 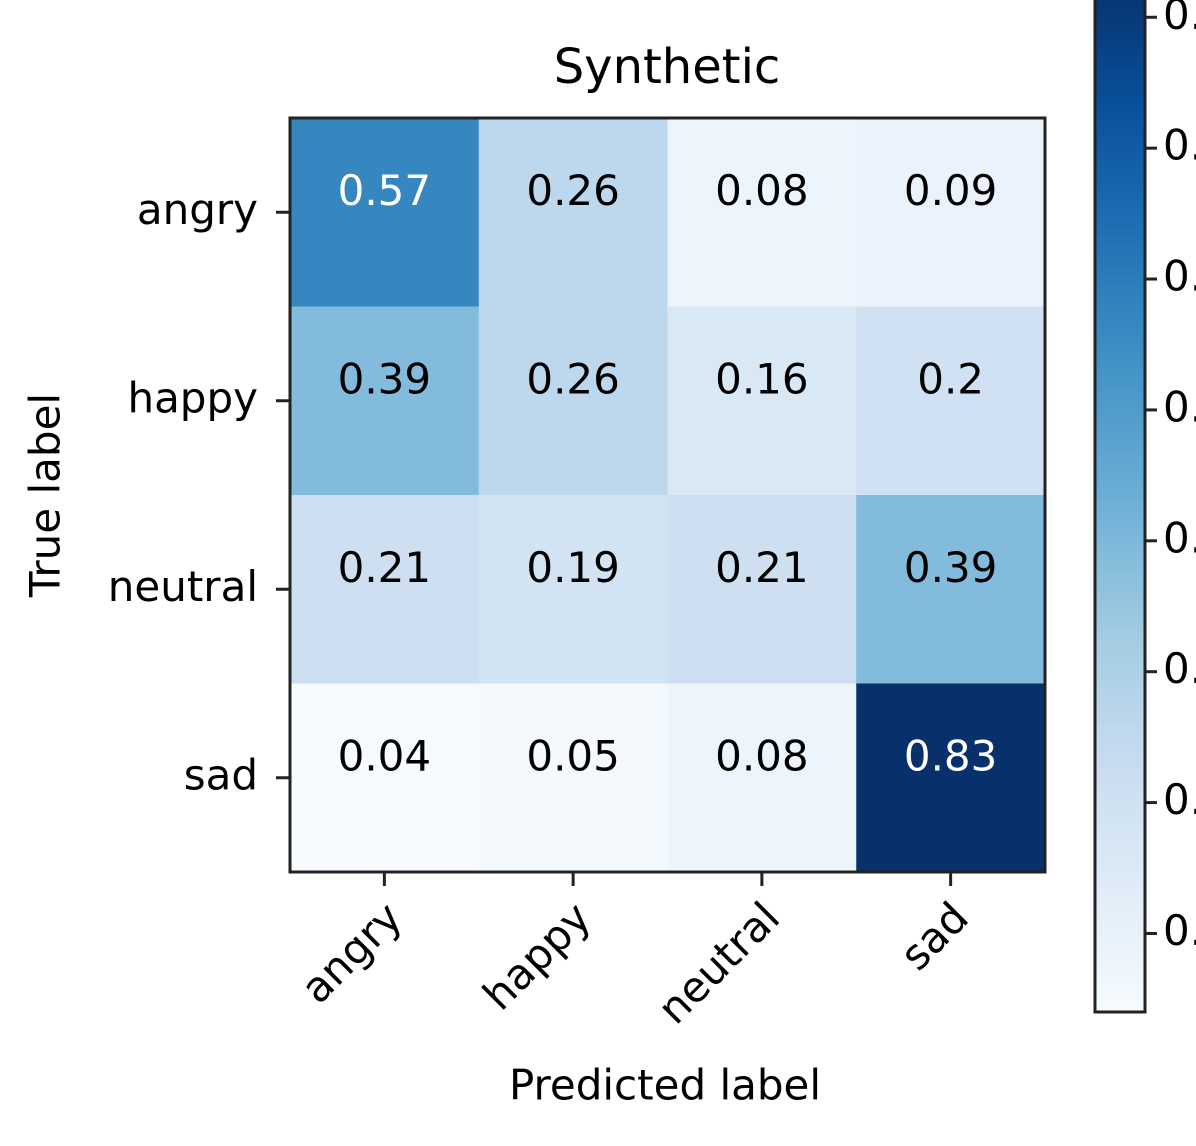 I want to click on x-tick-label: angry, so click(x=351, y=953).